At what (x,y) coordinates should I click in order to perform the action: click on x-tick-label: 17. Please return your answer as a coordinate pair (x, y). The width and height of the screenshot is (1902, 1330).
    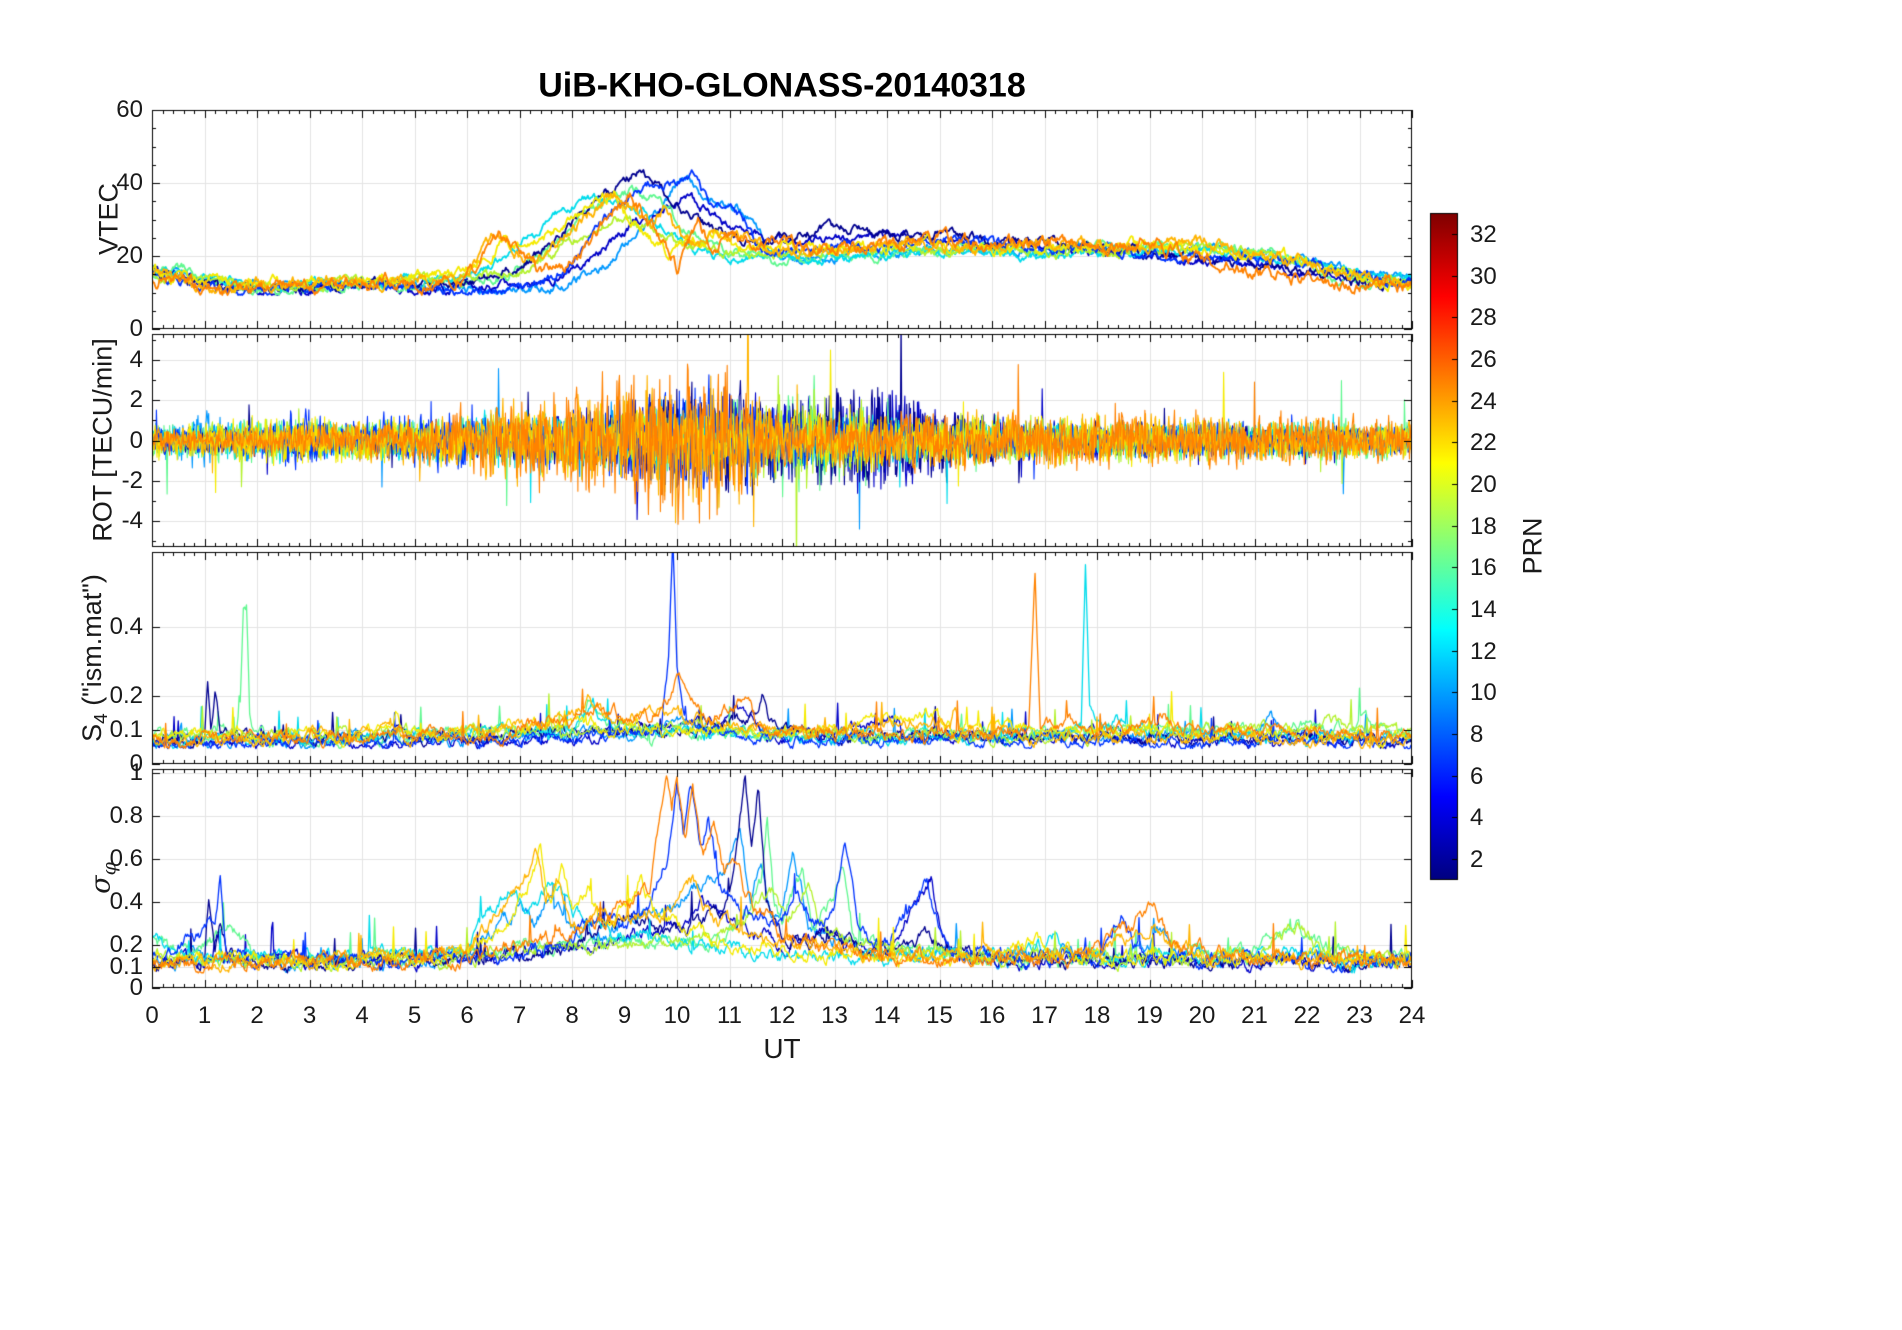
    Looking at the image, I should click on (1044, 1015).